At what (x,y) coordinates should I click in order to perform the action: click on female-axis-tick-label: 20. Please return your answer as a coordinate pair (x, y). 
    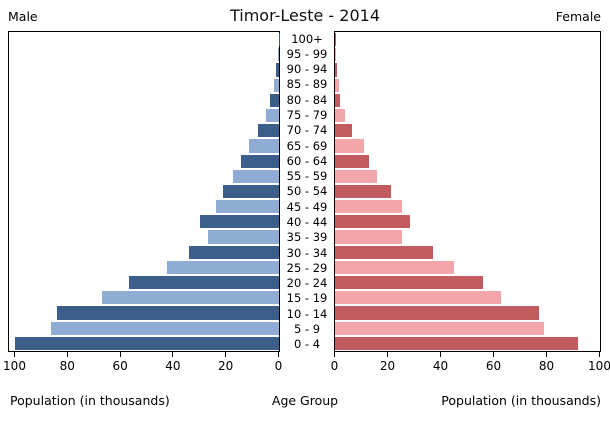
    Looking at the image, I should click on (387, 366).